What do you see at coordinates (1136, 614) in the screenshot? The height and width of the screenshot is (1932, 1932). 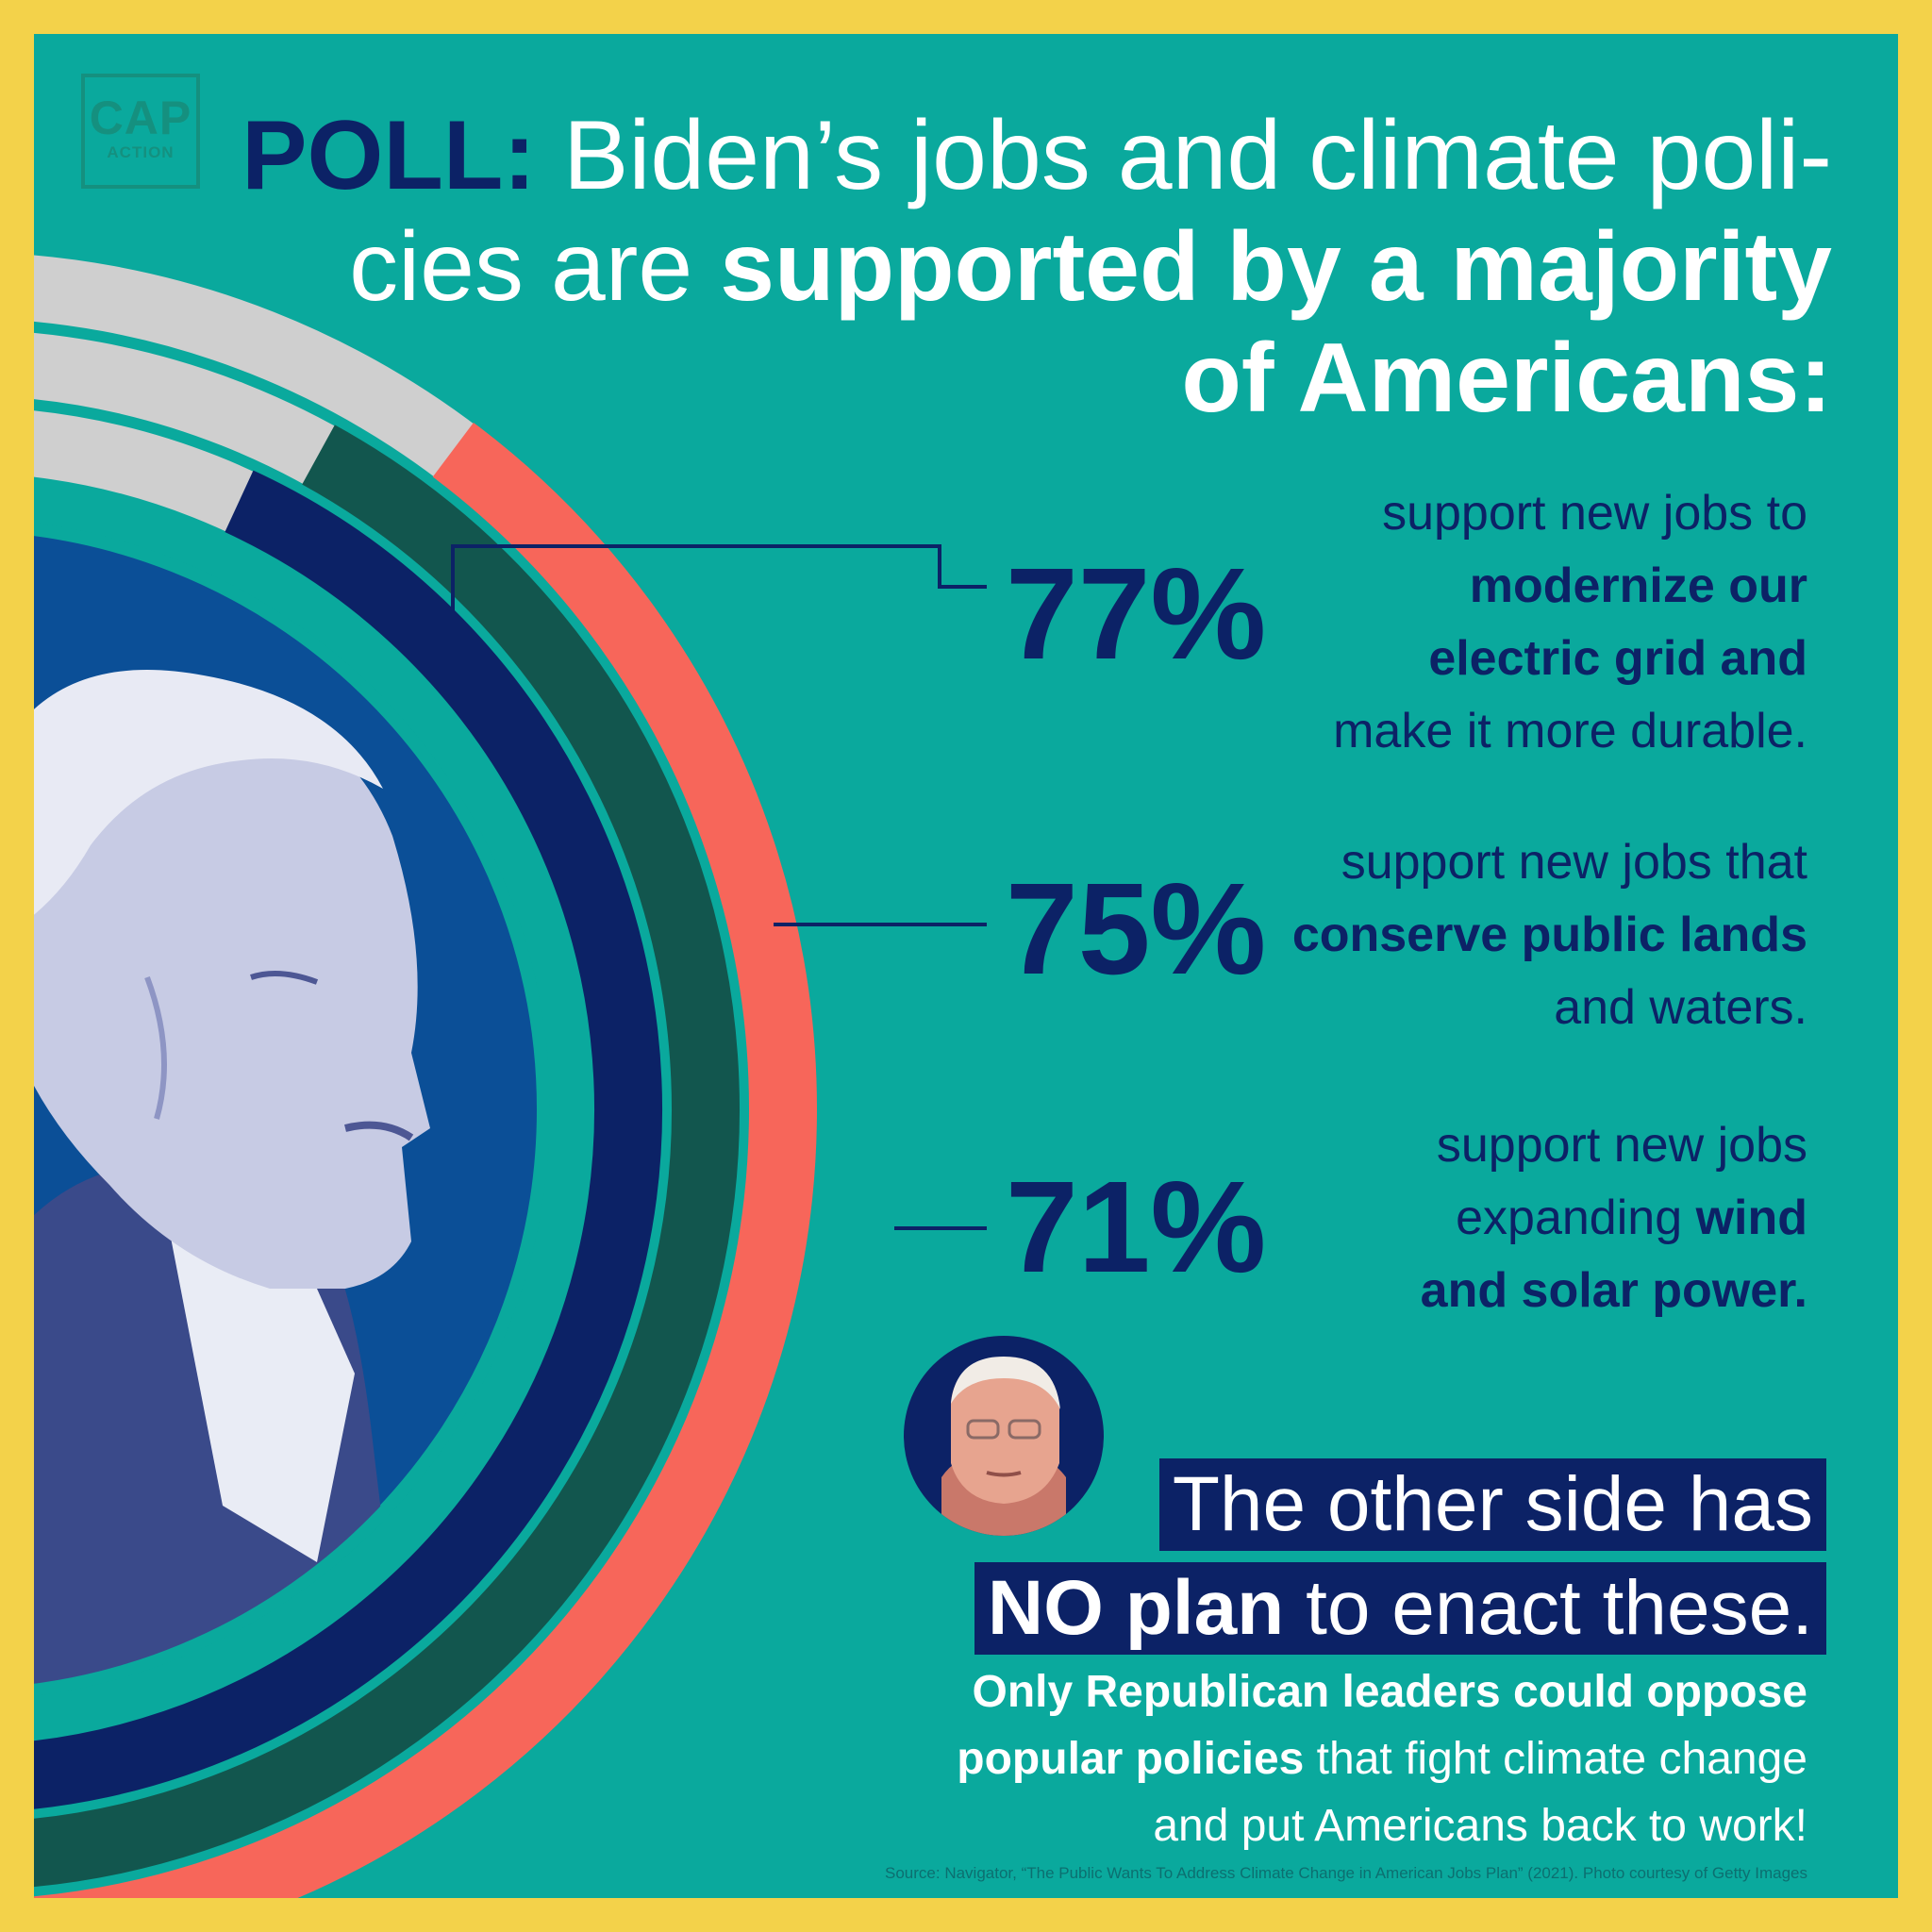 I see `stat-value-77: 77%` at bounding box center [1136, 614].